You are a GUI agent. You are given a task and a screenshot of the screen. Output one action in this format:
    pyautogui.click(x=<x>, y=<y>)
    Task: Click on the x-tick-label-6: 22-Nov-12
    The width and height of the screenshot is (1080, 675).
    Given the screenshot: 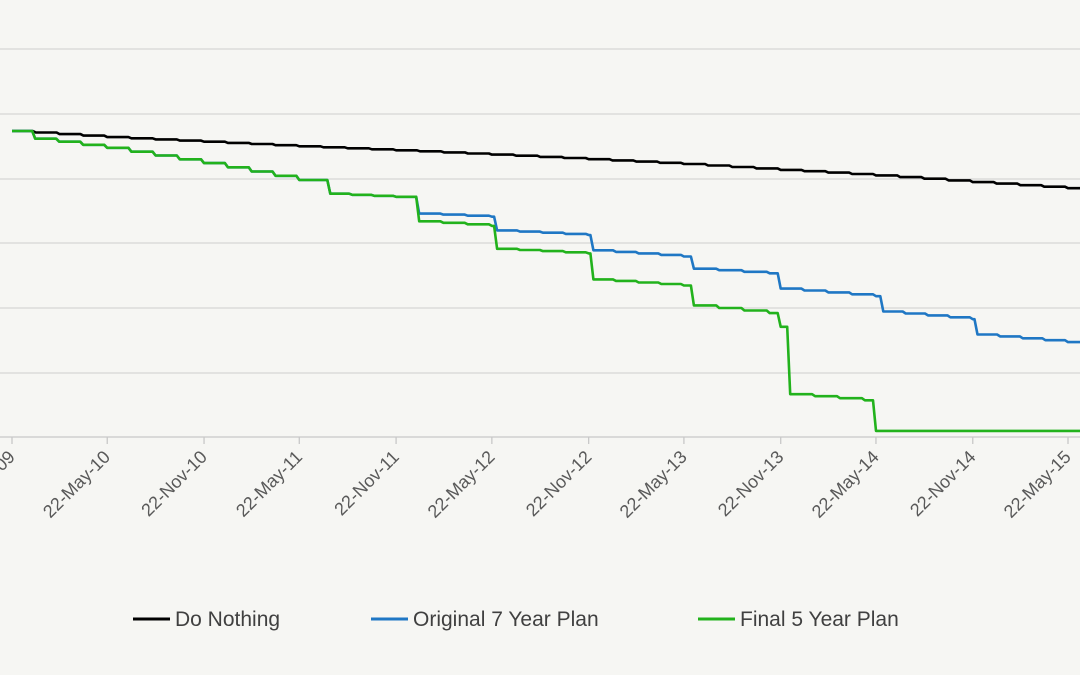 What is the action you would take?
    pyautogui.click(x=559, y=484)
    